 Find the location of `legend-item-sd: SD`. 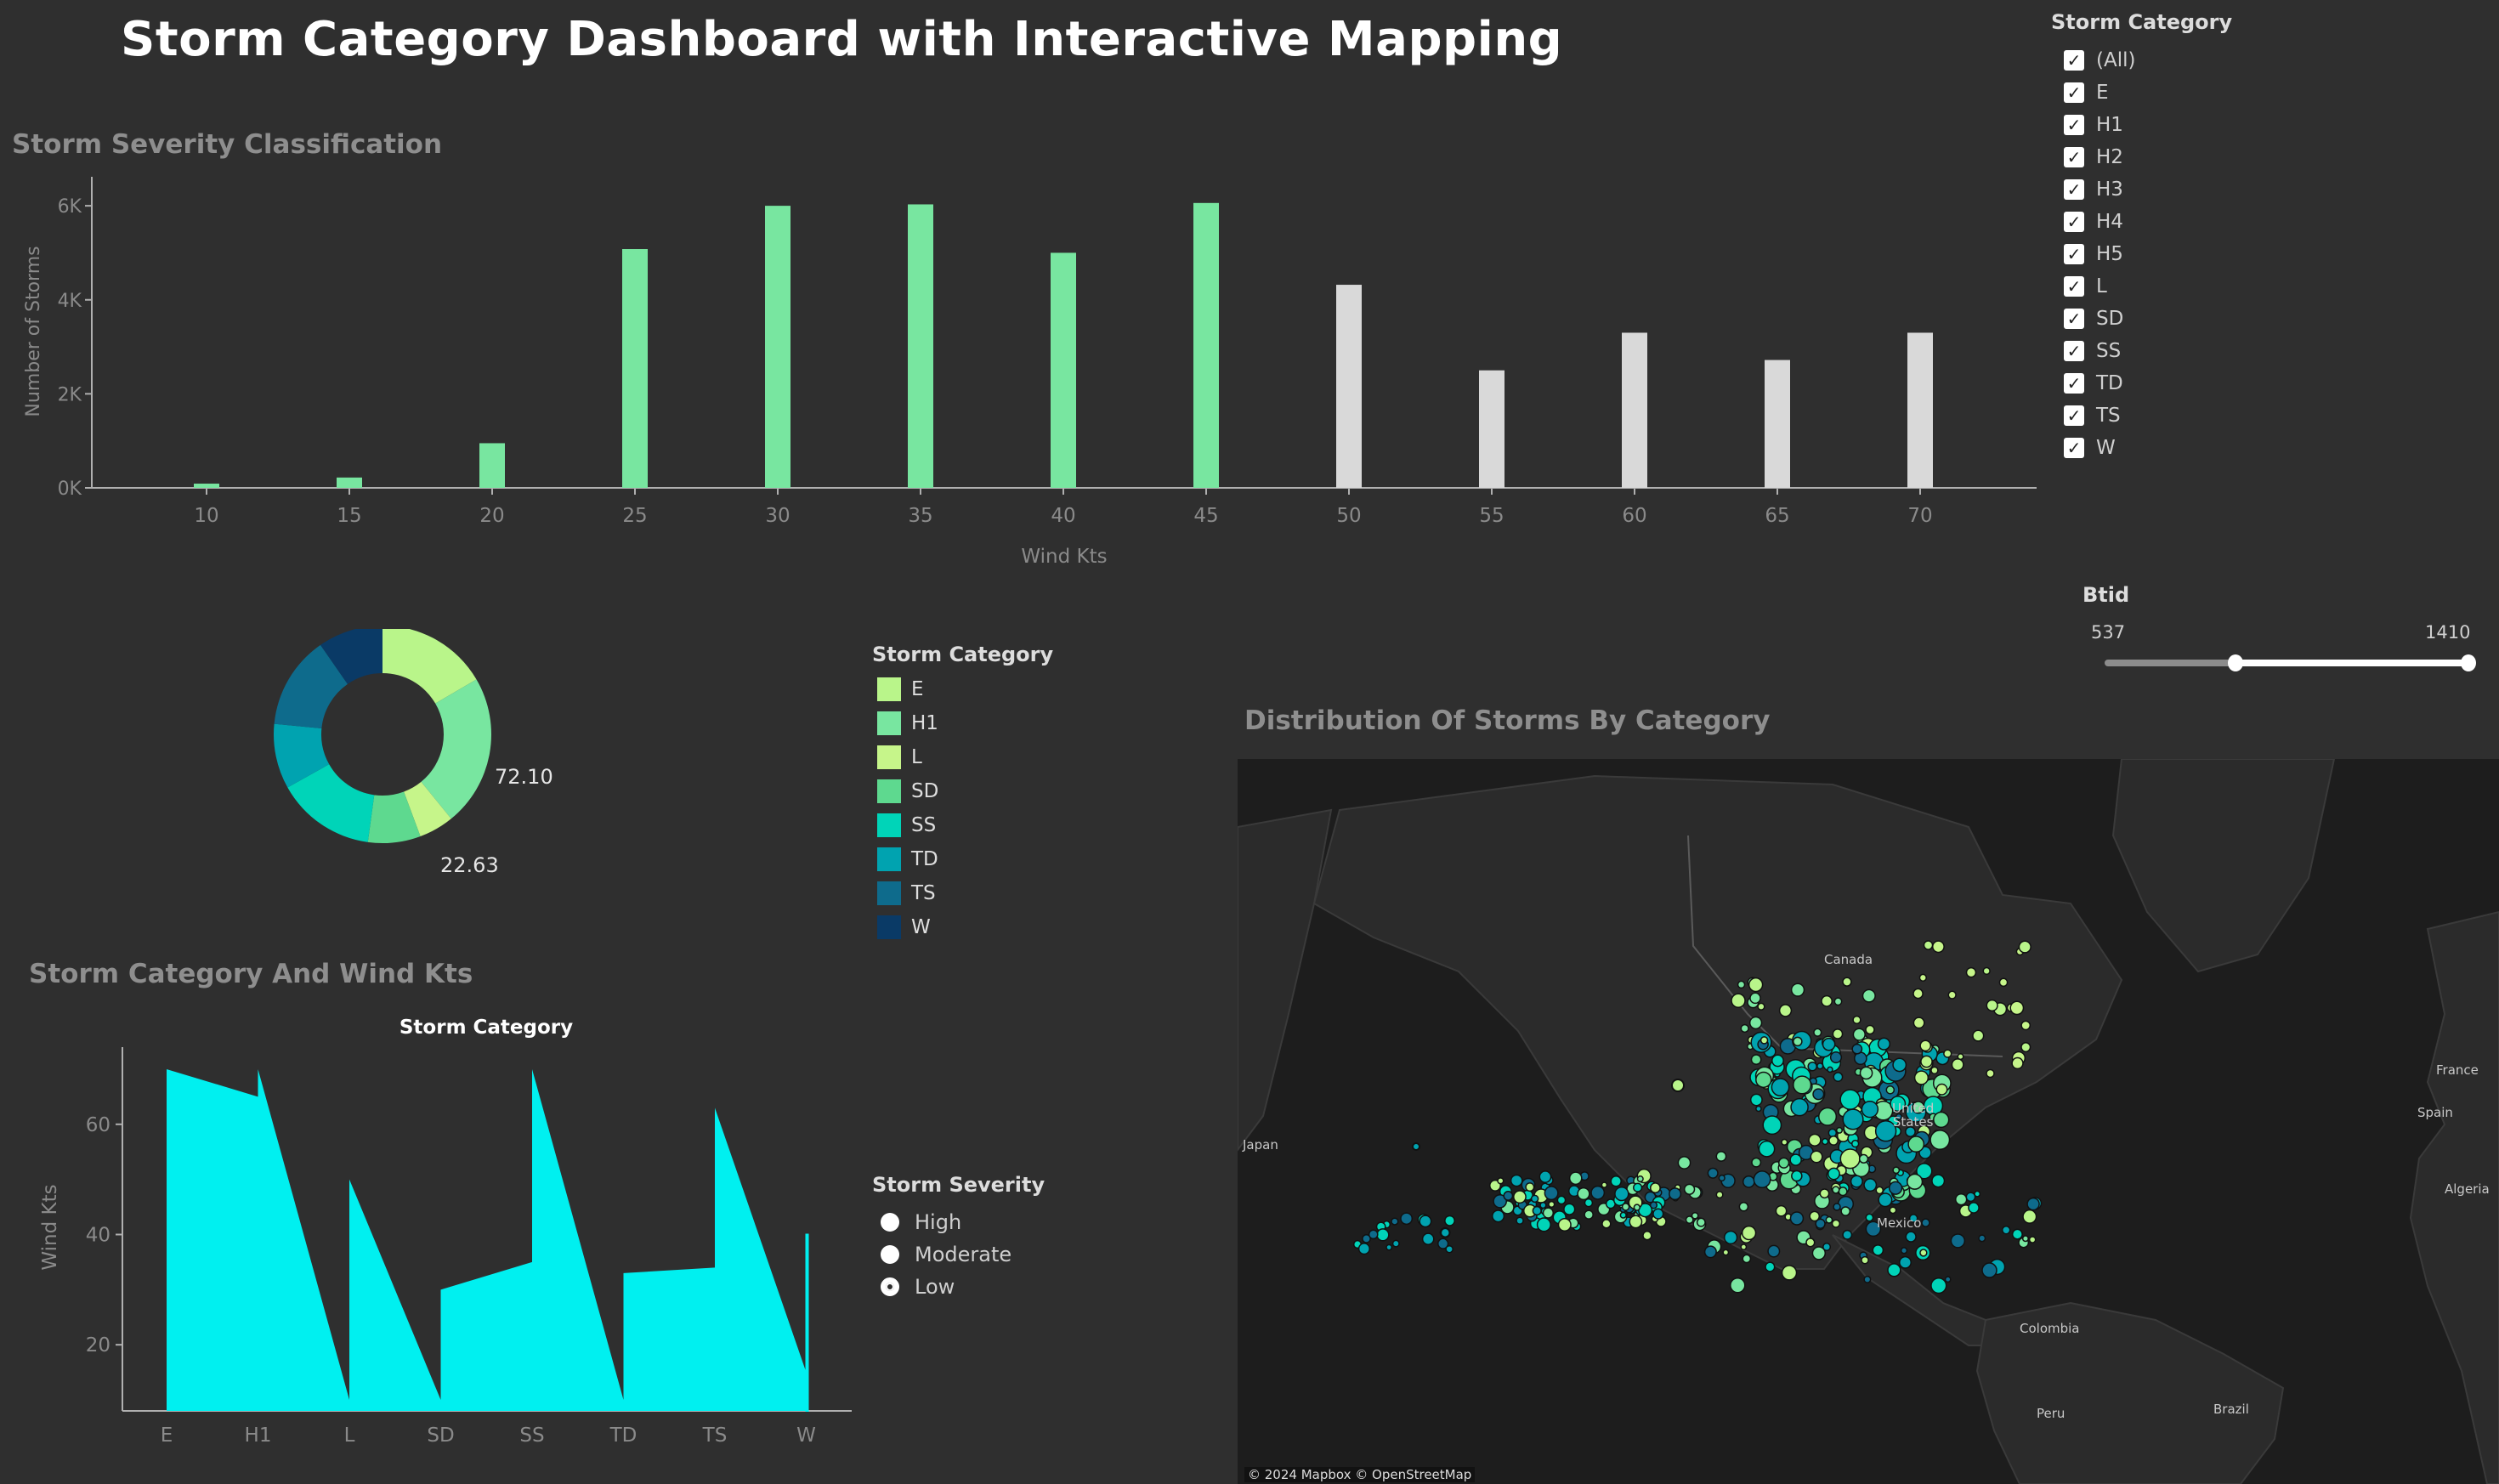

legend-item-sd: SD is located at coordinates (907, 791).